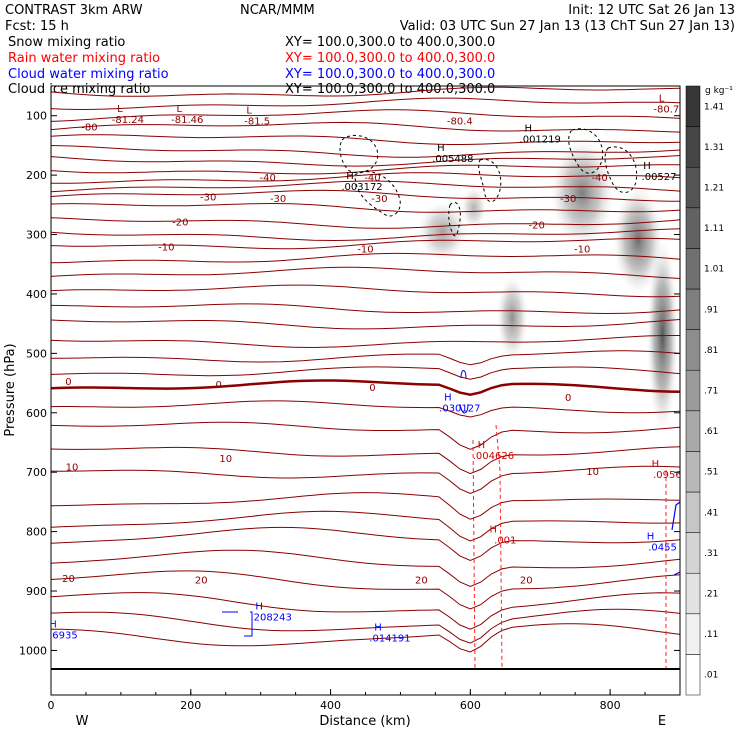 The height and width of the screenshot is (740, 740). I want to click on legend-cloudwater-label: Cloud water mixing ratio, so click(88, 74).